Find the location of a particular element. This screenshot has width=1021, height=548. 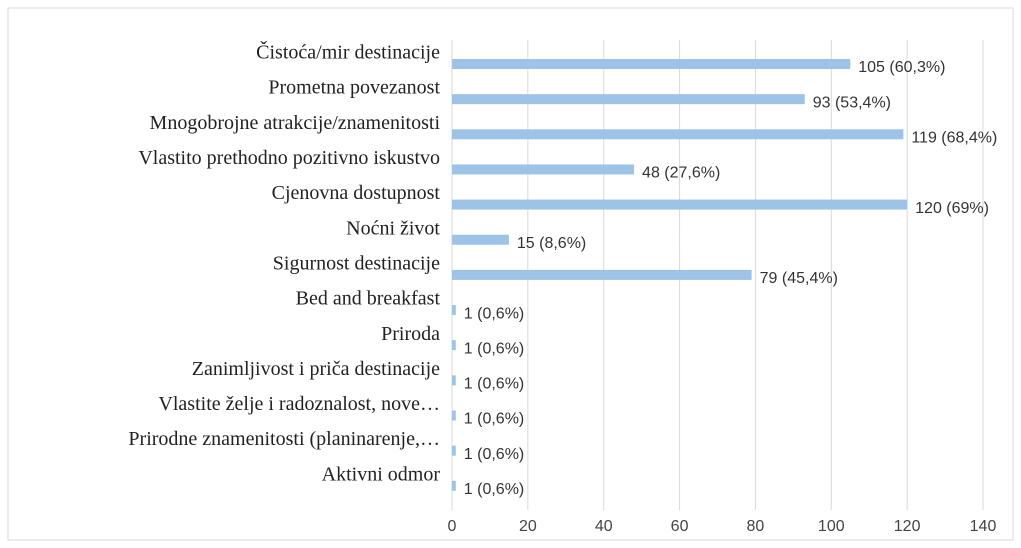

category-label: Noćni život is located at coordinates (393, 228).